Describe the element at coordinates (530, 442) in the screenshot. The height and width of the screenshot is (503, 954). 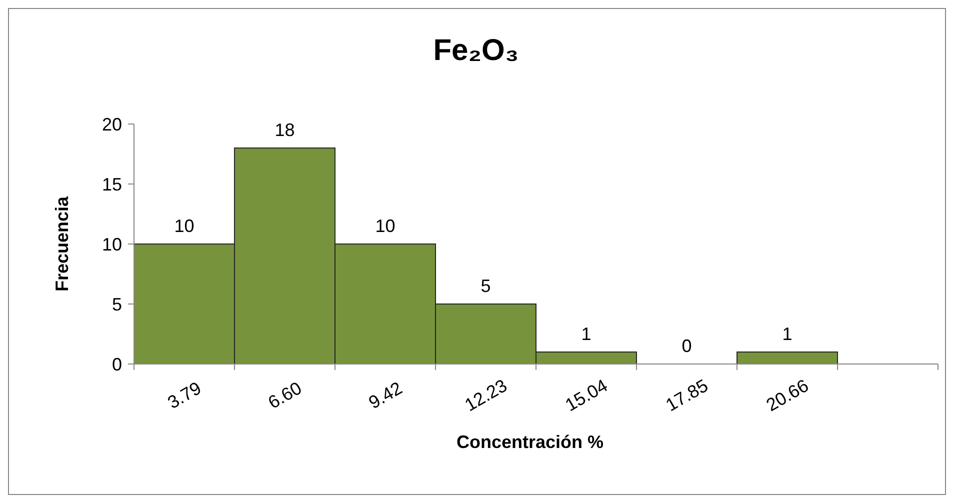
I see `x-axis-title: Concentración %` at that location.